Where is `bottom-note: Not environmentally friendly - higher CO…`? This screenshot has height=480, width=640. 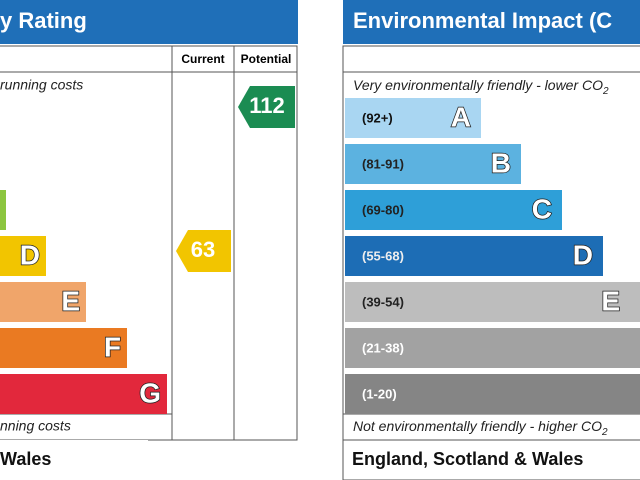 bottom-note: Not environmentally friendly - higher CO… is located at coordinates (480, 428).